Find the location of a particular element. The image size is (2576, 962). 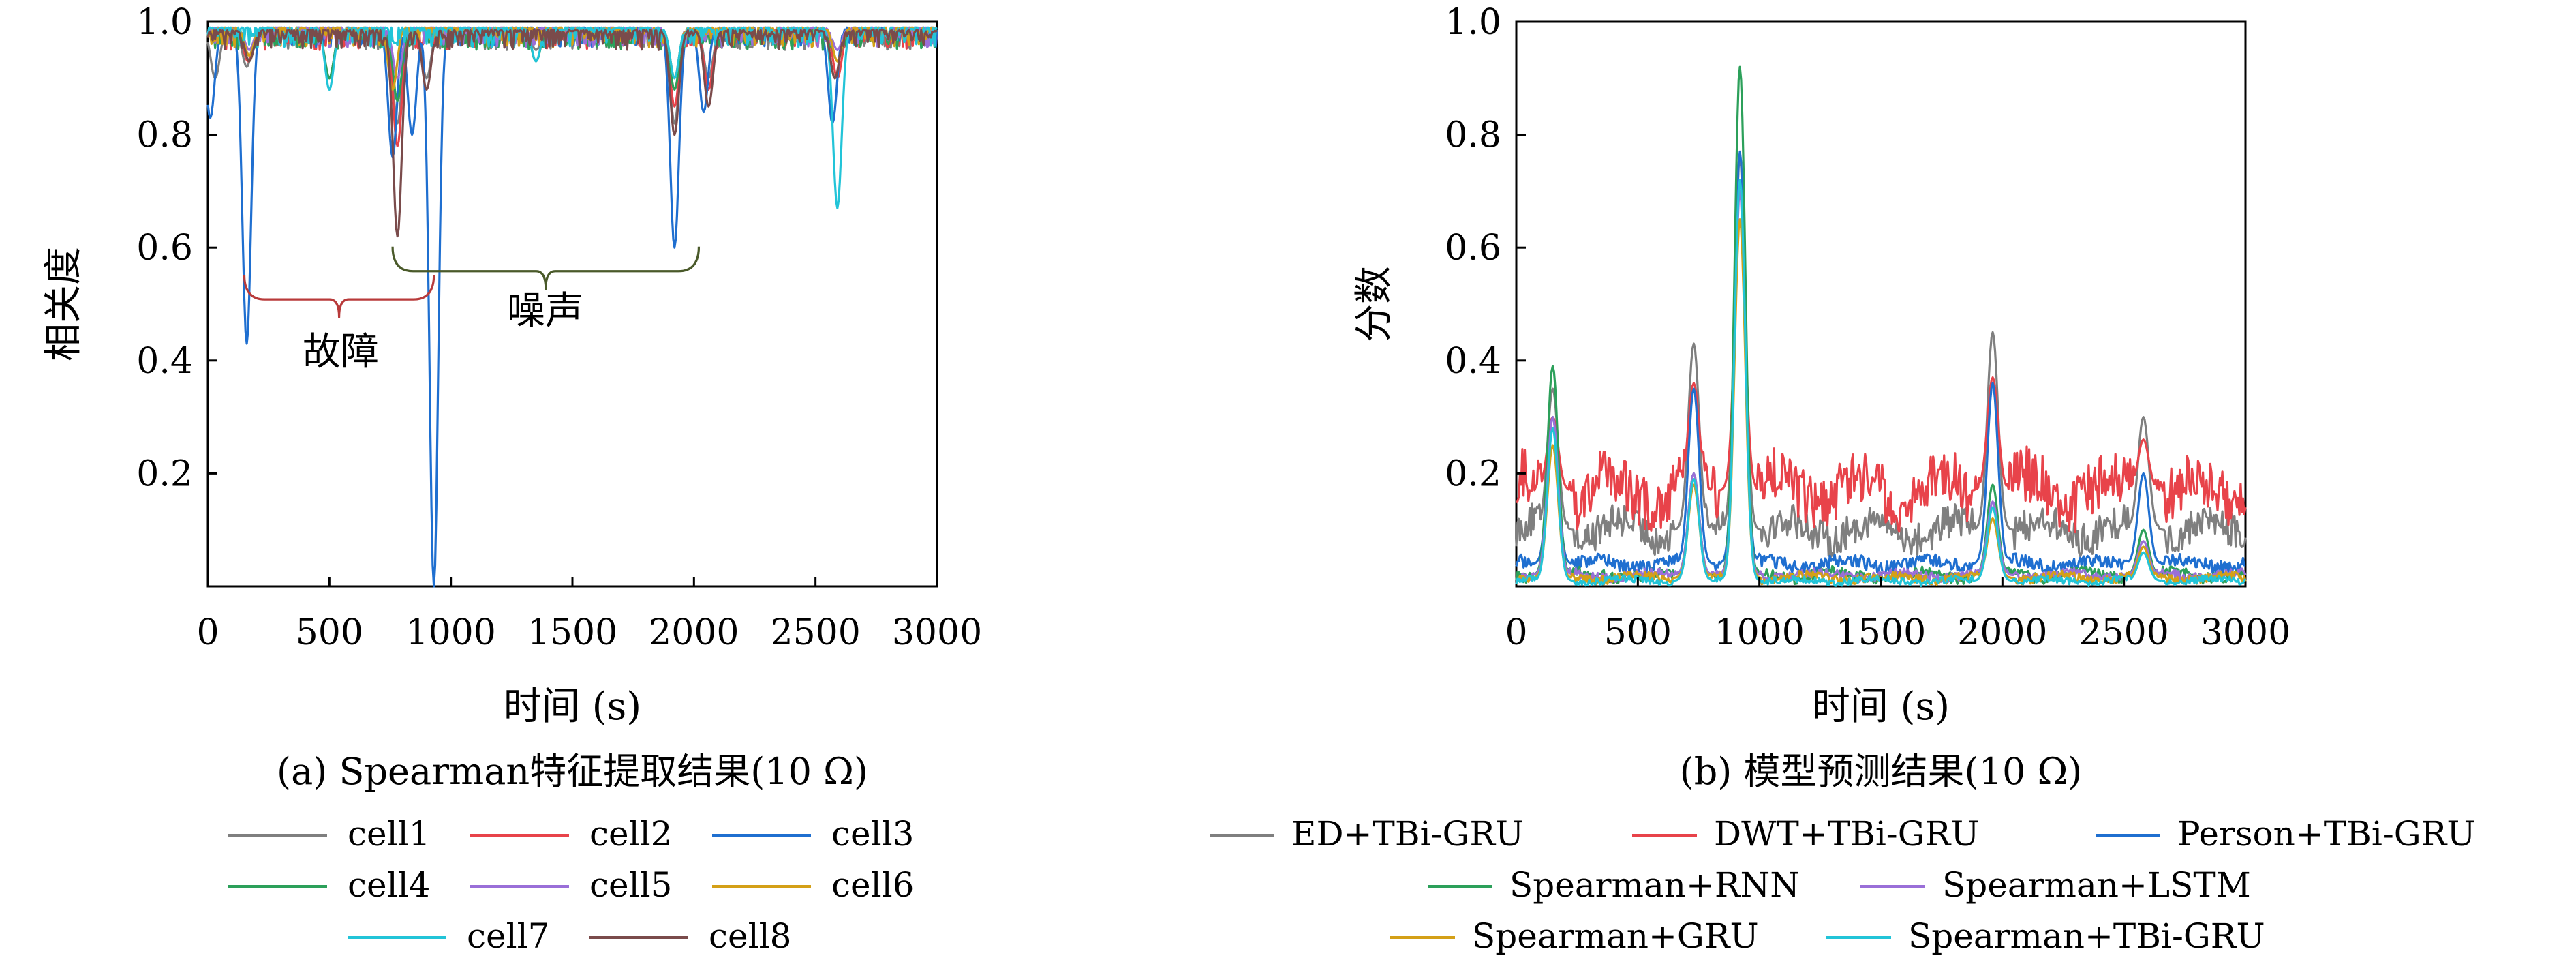

legend-label: cell4 is located at coordinates (389, 885).